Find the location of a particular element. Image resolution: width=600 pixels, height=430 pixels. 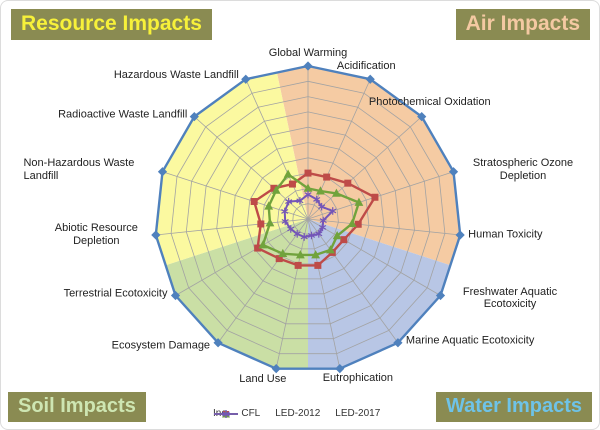

legend-marker-asterisk-icon is located at coordinates (225, 414).